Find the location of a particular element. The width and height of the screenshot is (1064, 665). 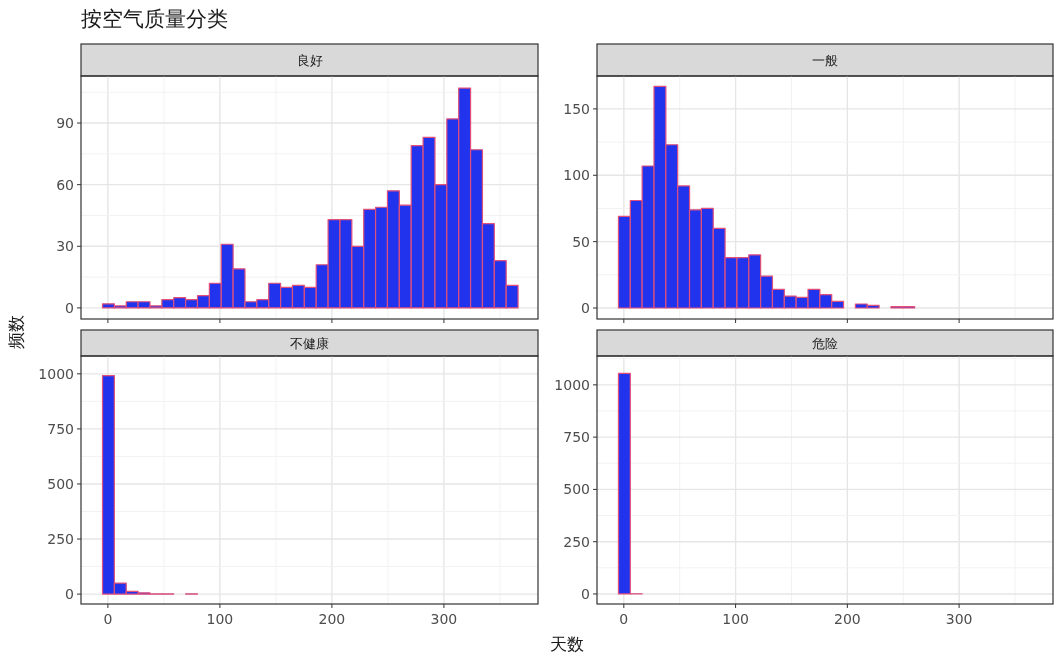

text: 按空气质量分类 is located at coordinates (154, 19).